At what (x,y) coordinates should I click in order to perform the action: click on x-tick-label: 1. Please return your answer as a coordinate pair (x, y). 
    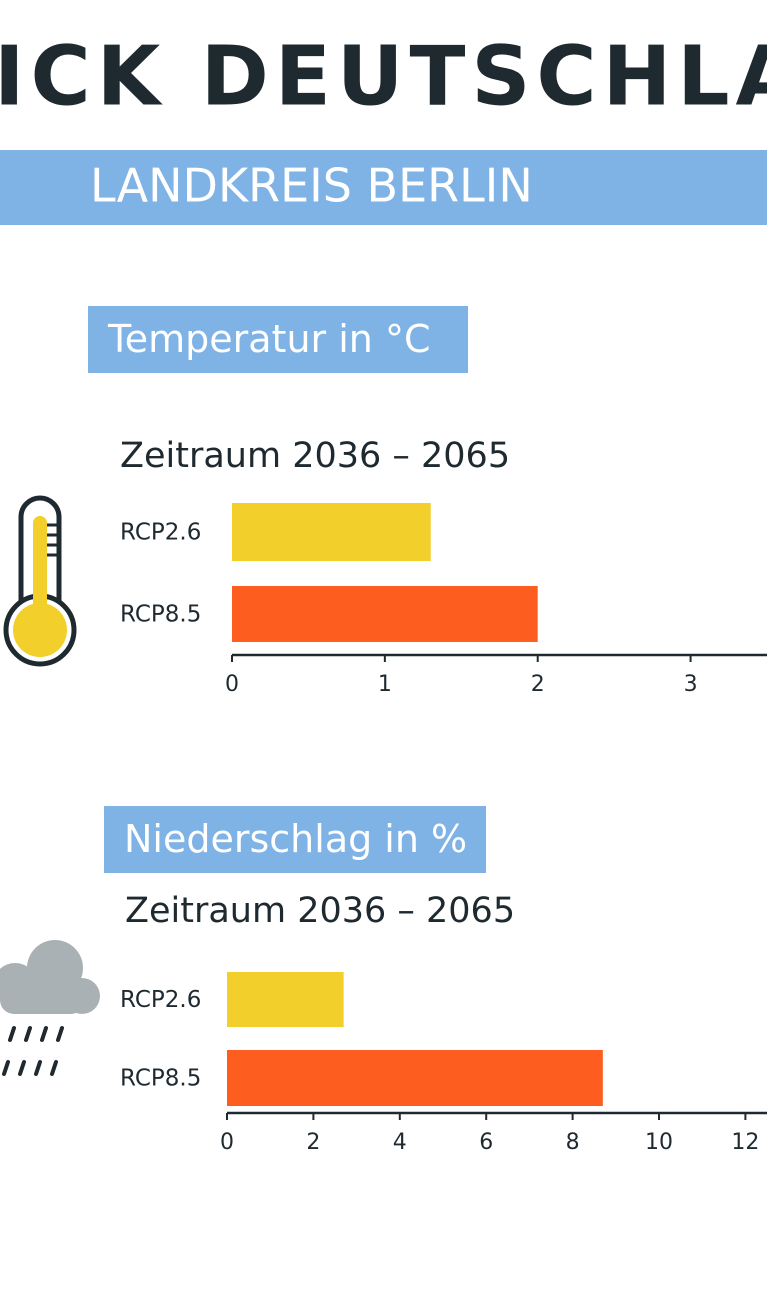
    Looking at the image, I should click on (385, 684).